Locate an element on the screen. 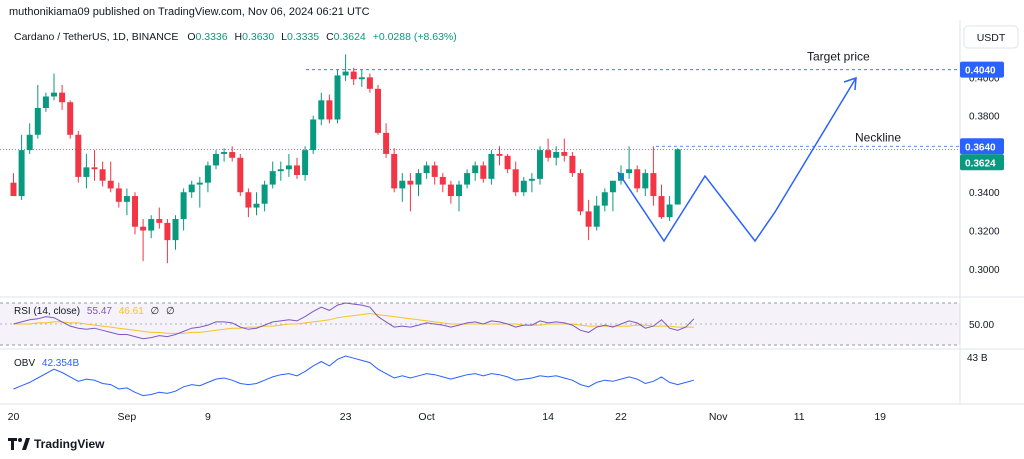 The image size is (1024, 459). tradingview-brand-name: TradingView is located at coordinates (69, 444).